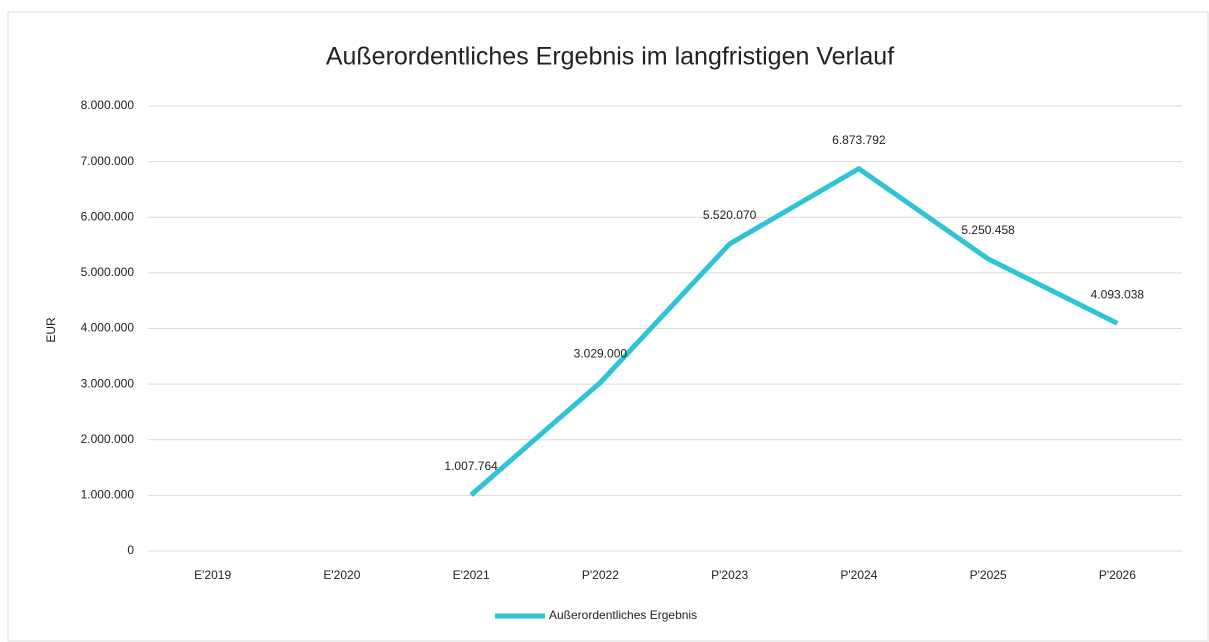 The image size is (1209, 642). I want to click on data-label: 5.520.070, so click(730, 215).